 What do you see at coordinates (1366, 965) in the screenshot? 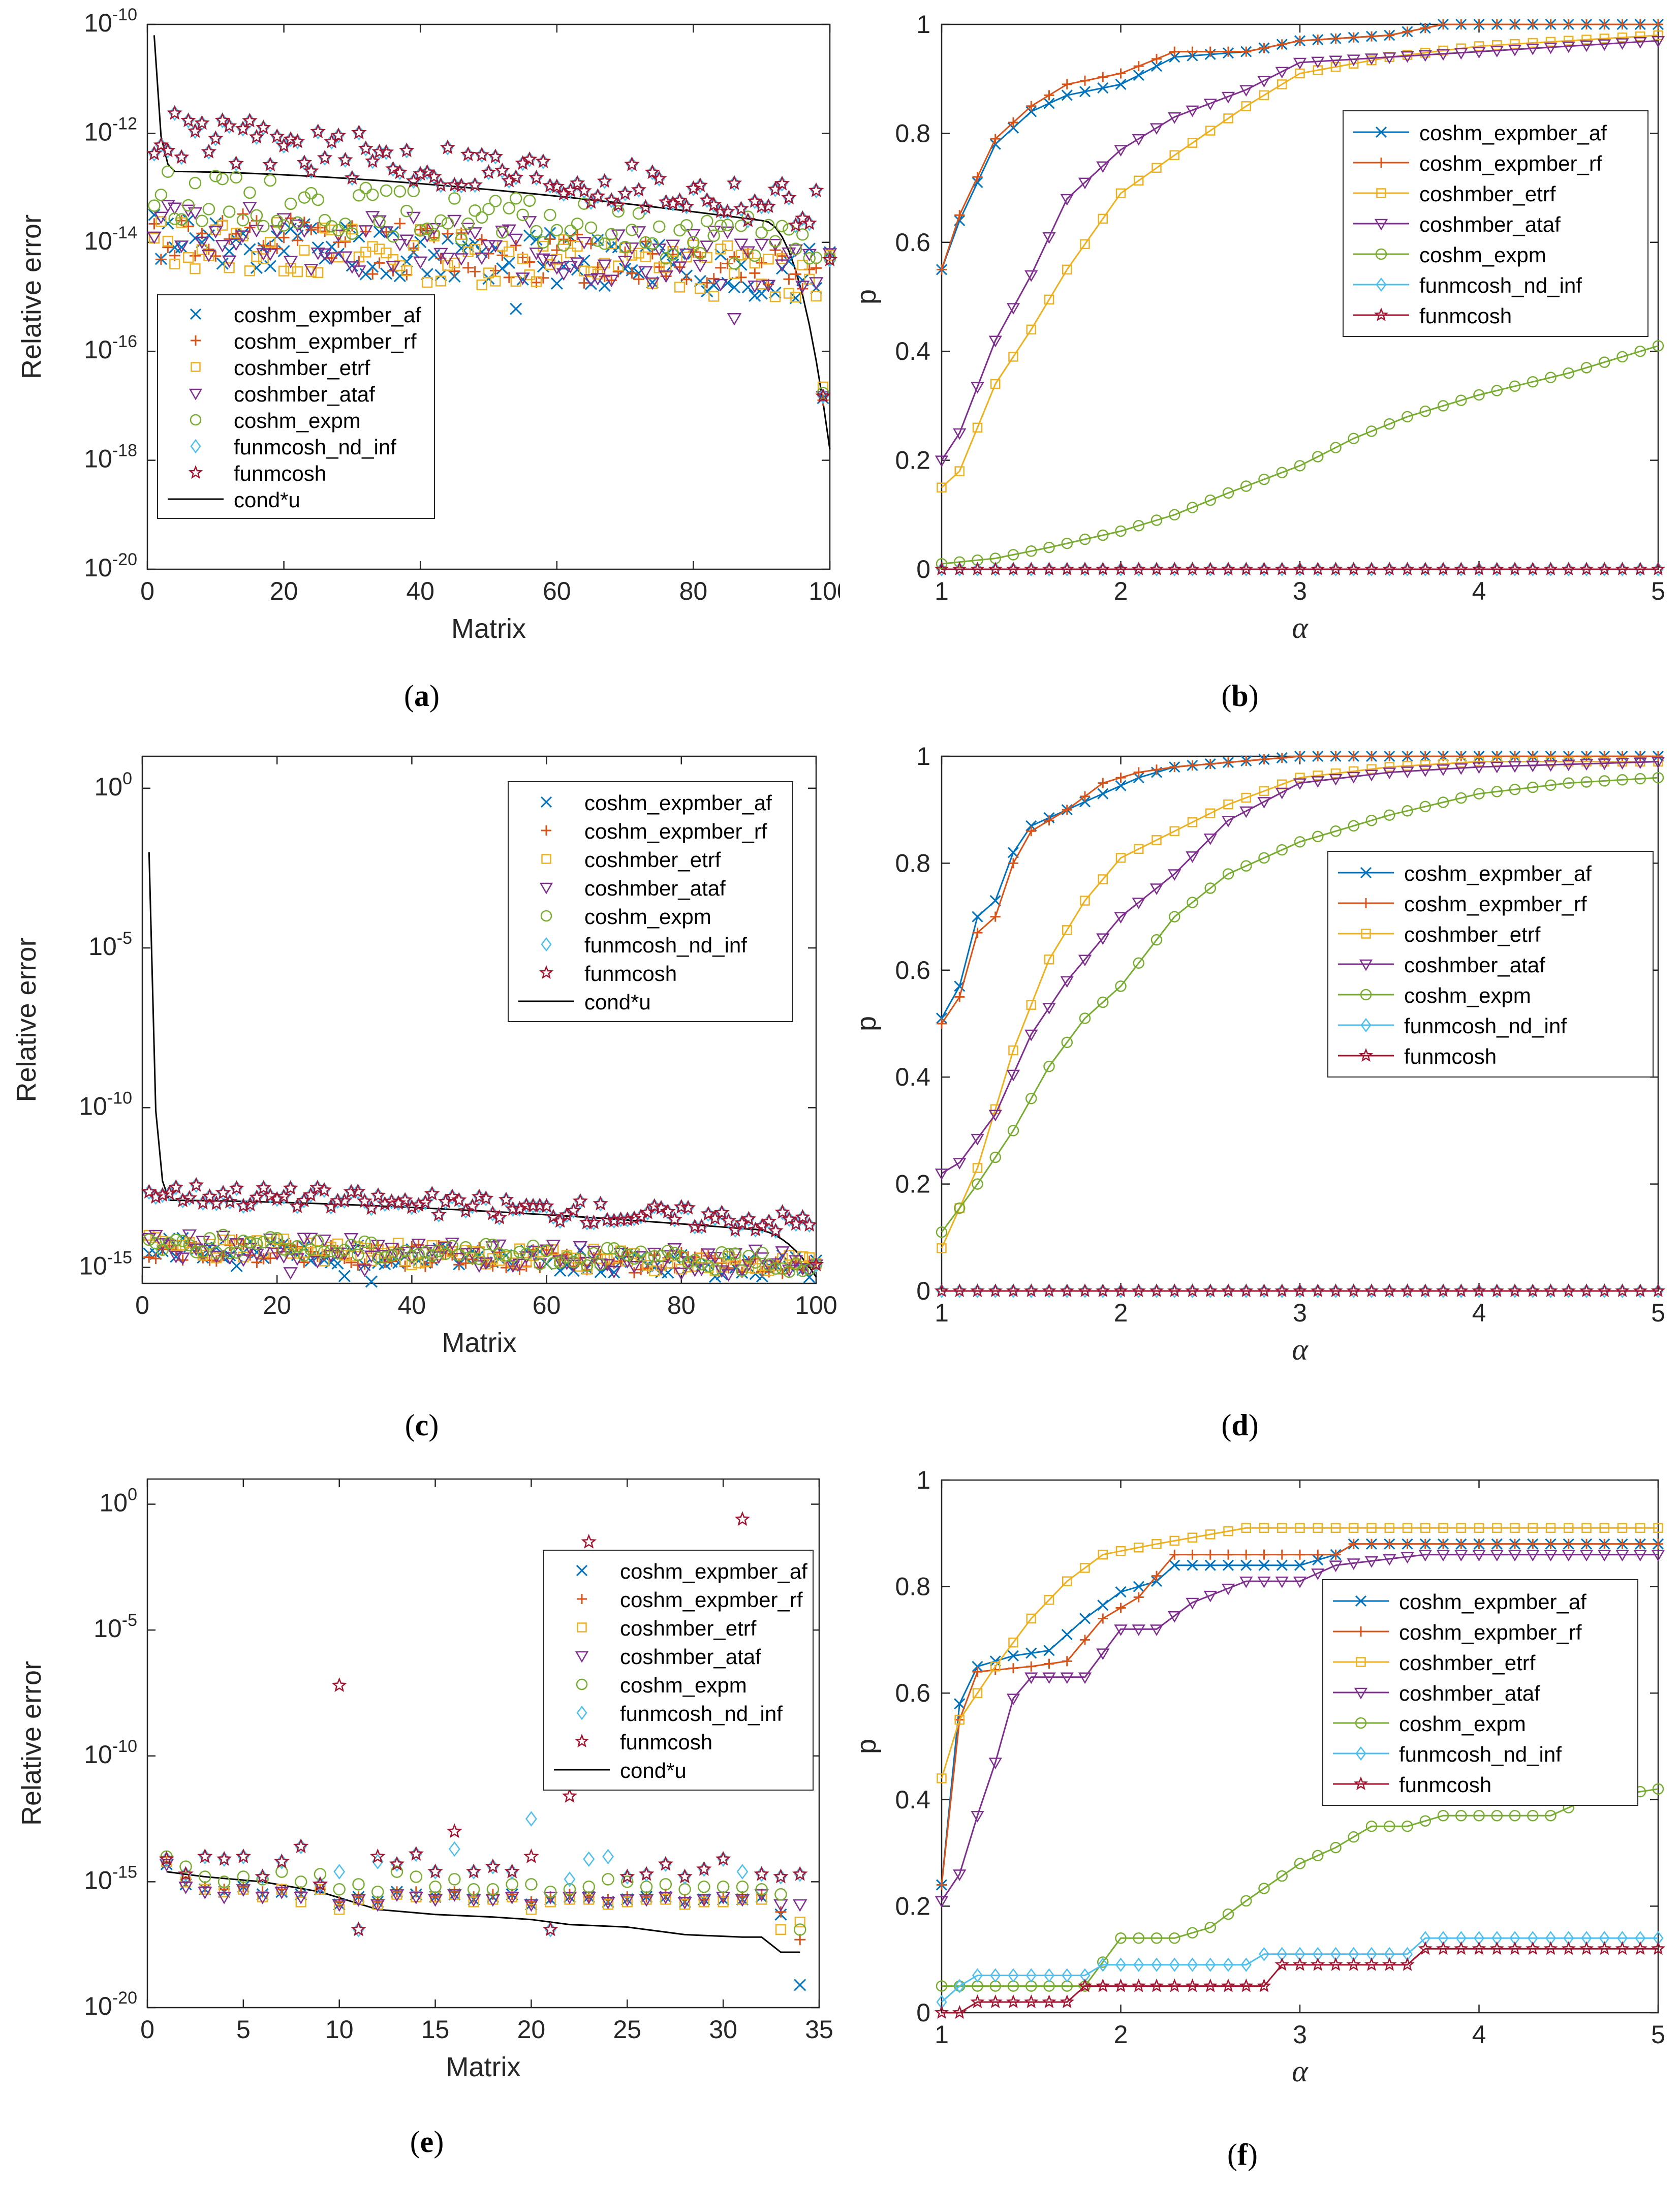
I see `legend-marker-ataf` at bounding box center [1366, 965].